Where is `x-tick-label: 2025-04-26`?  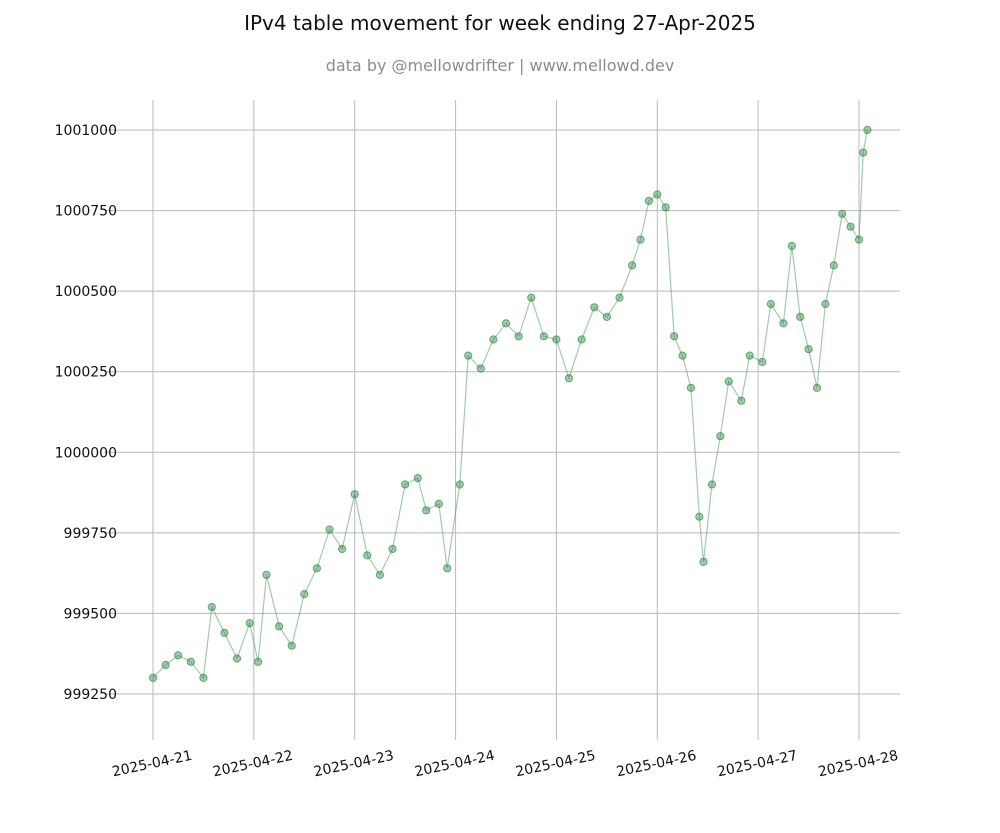
x-tick-label: 2025-04-26 is located at coordinates (656, 764).